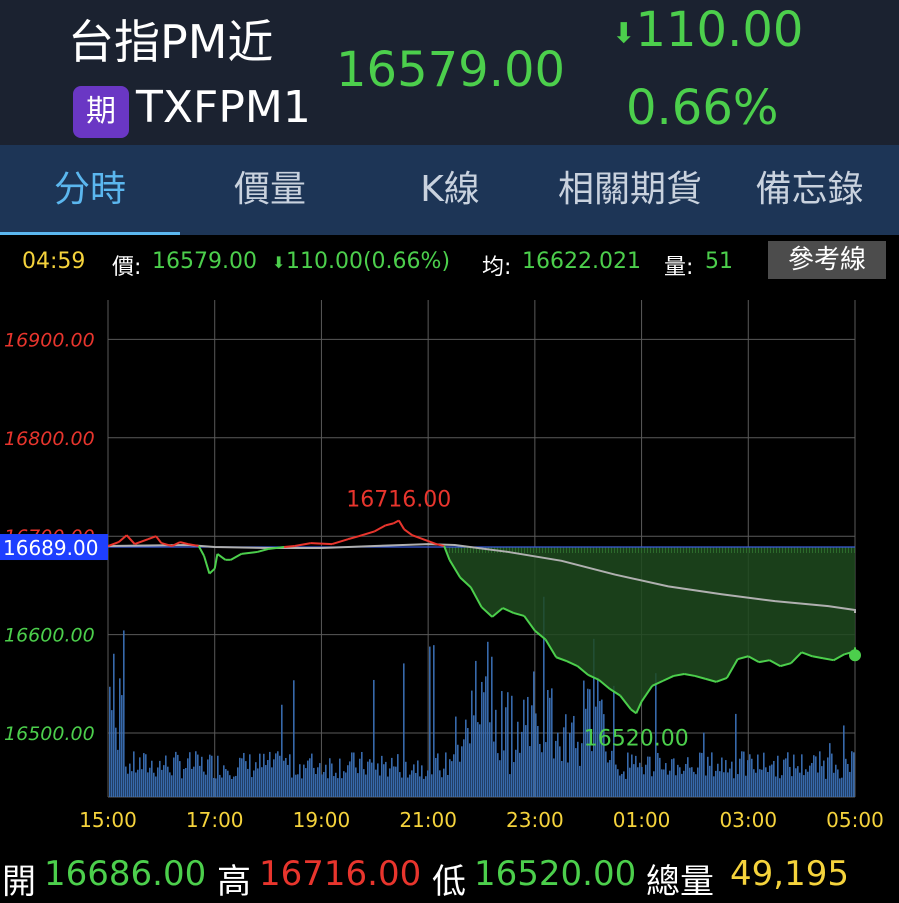 This screenshot has height=903, width=899. What do you see at coordinates (127, 267) in the screenshot?
I see `info-price-label: 價:` at bounding box center [127, 267].